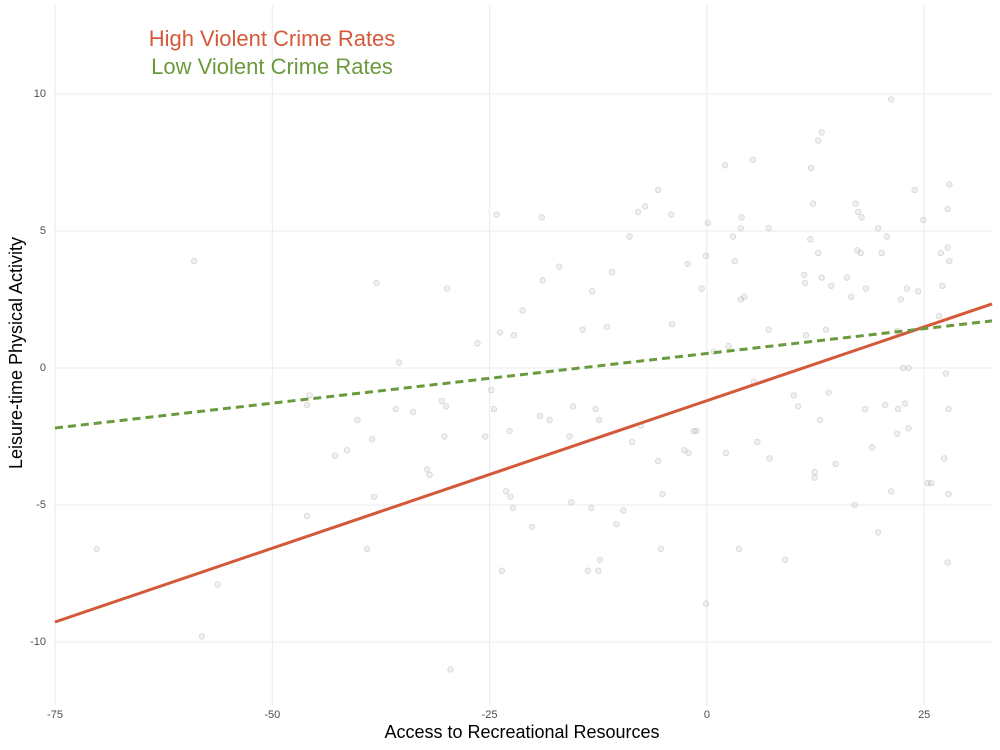 The width and height of the screenshot is (1000, 750). I want to click on x-tick-label: -25, so click(490, 715).